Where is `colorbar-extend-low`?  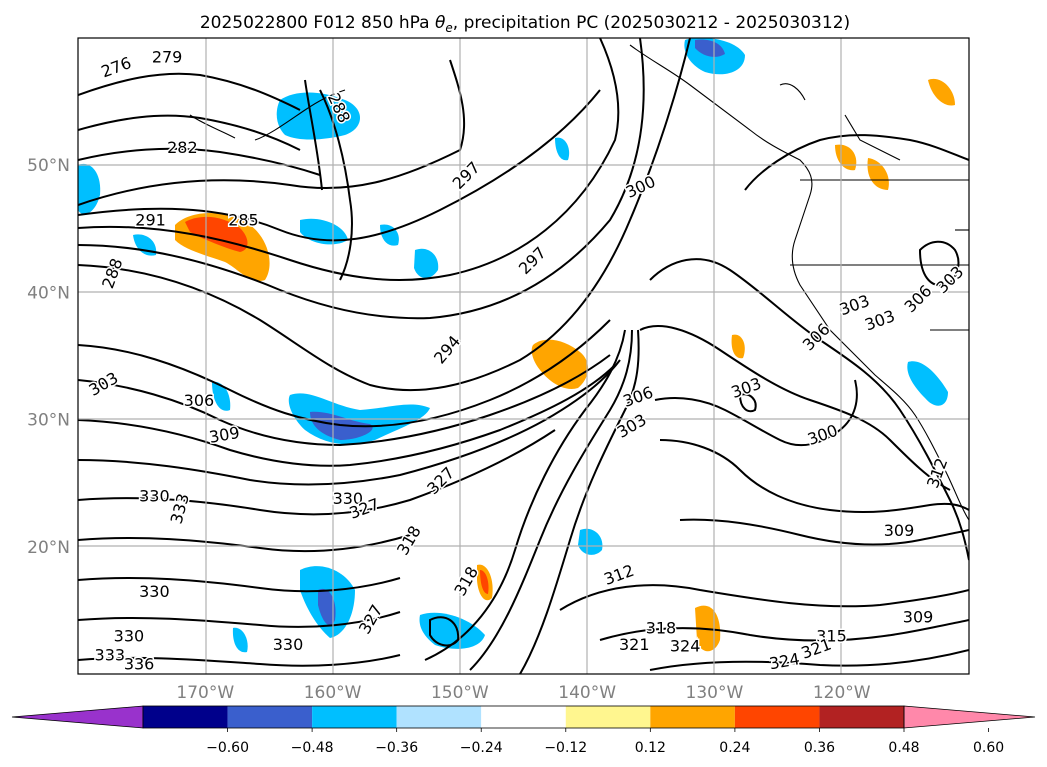
colorbar-extend-low is located at coordinates (77, 717).